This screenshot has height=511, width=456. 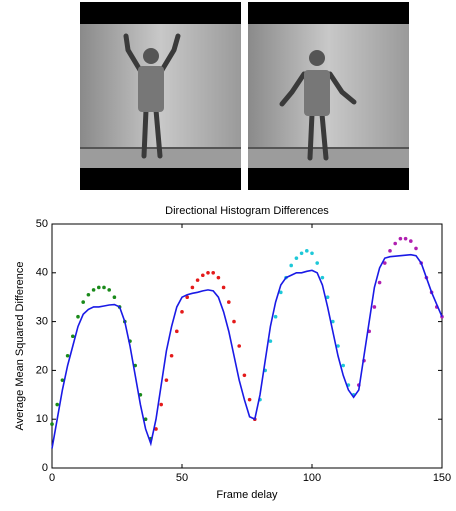 What do you see at coordinates (20, 346) in the screenshot?
I see `y-axis-label: Average Mean Squared Difference` at bounding box center [20, 346].